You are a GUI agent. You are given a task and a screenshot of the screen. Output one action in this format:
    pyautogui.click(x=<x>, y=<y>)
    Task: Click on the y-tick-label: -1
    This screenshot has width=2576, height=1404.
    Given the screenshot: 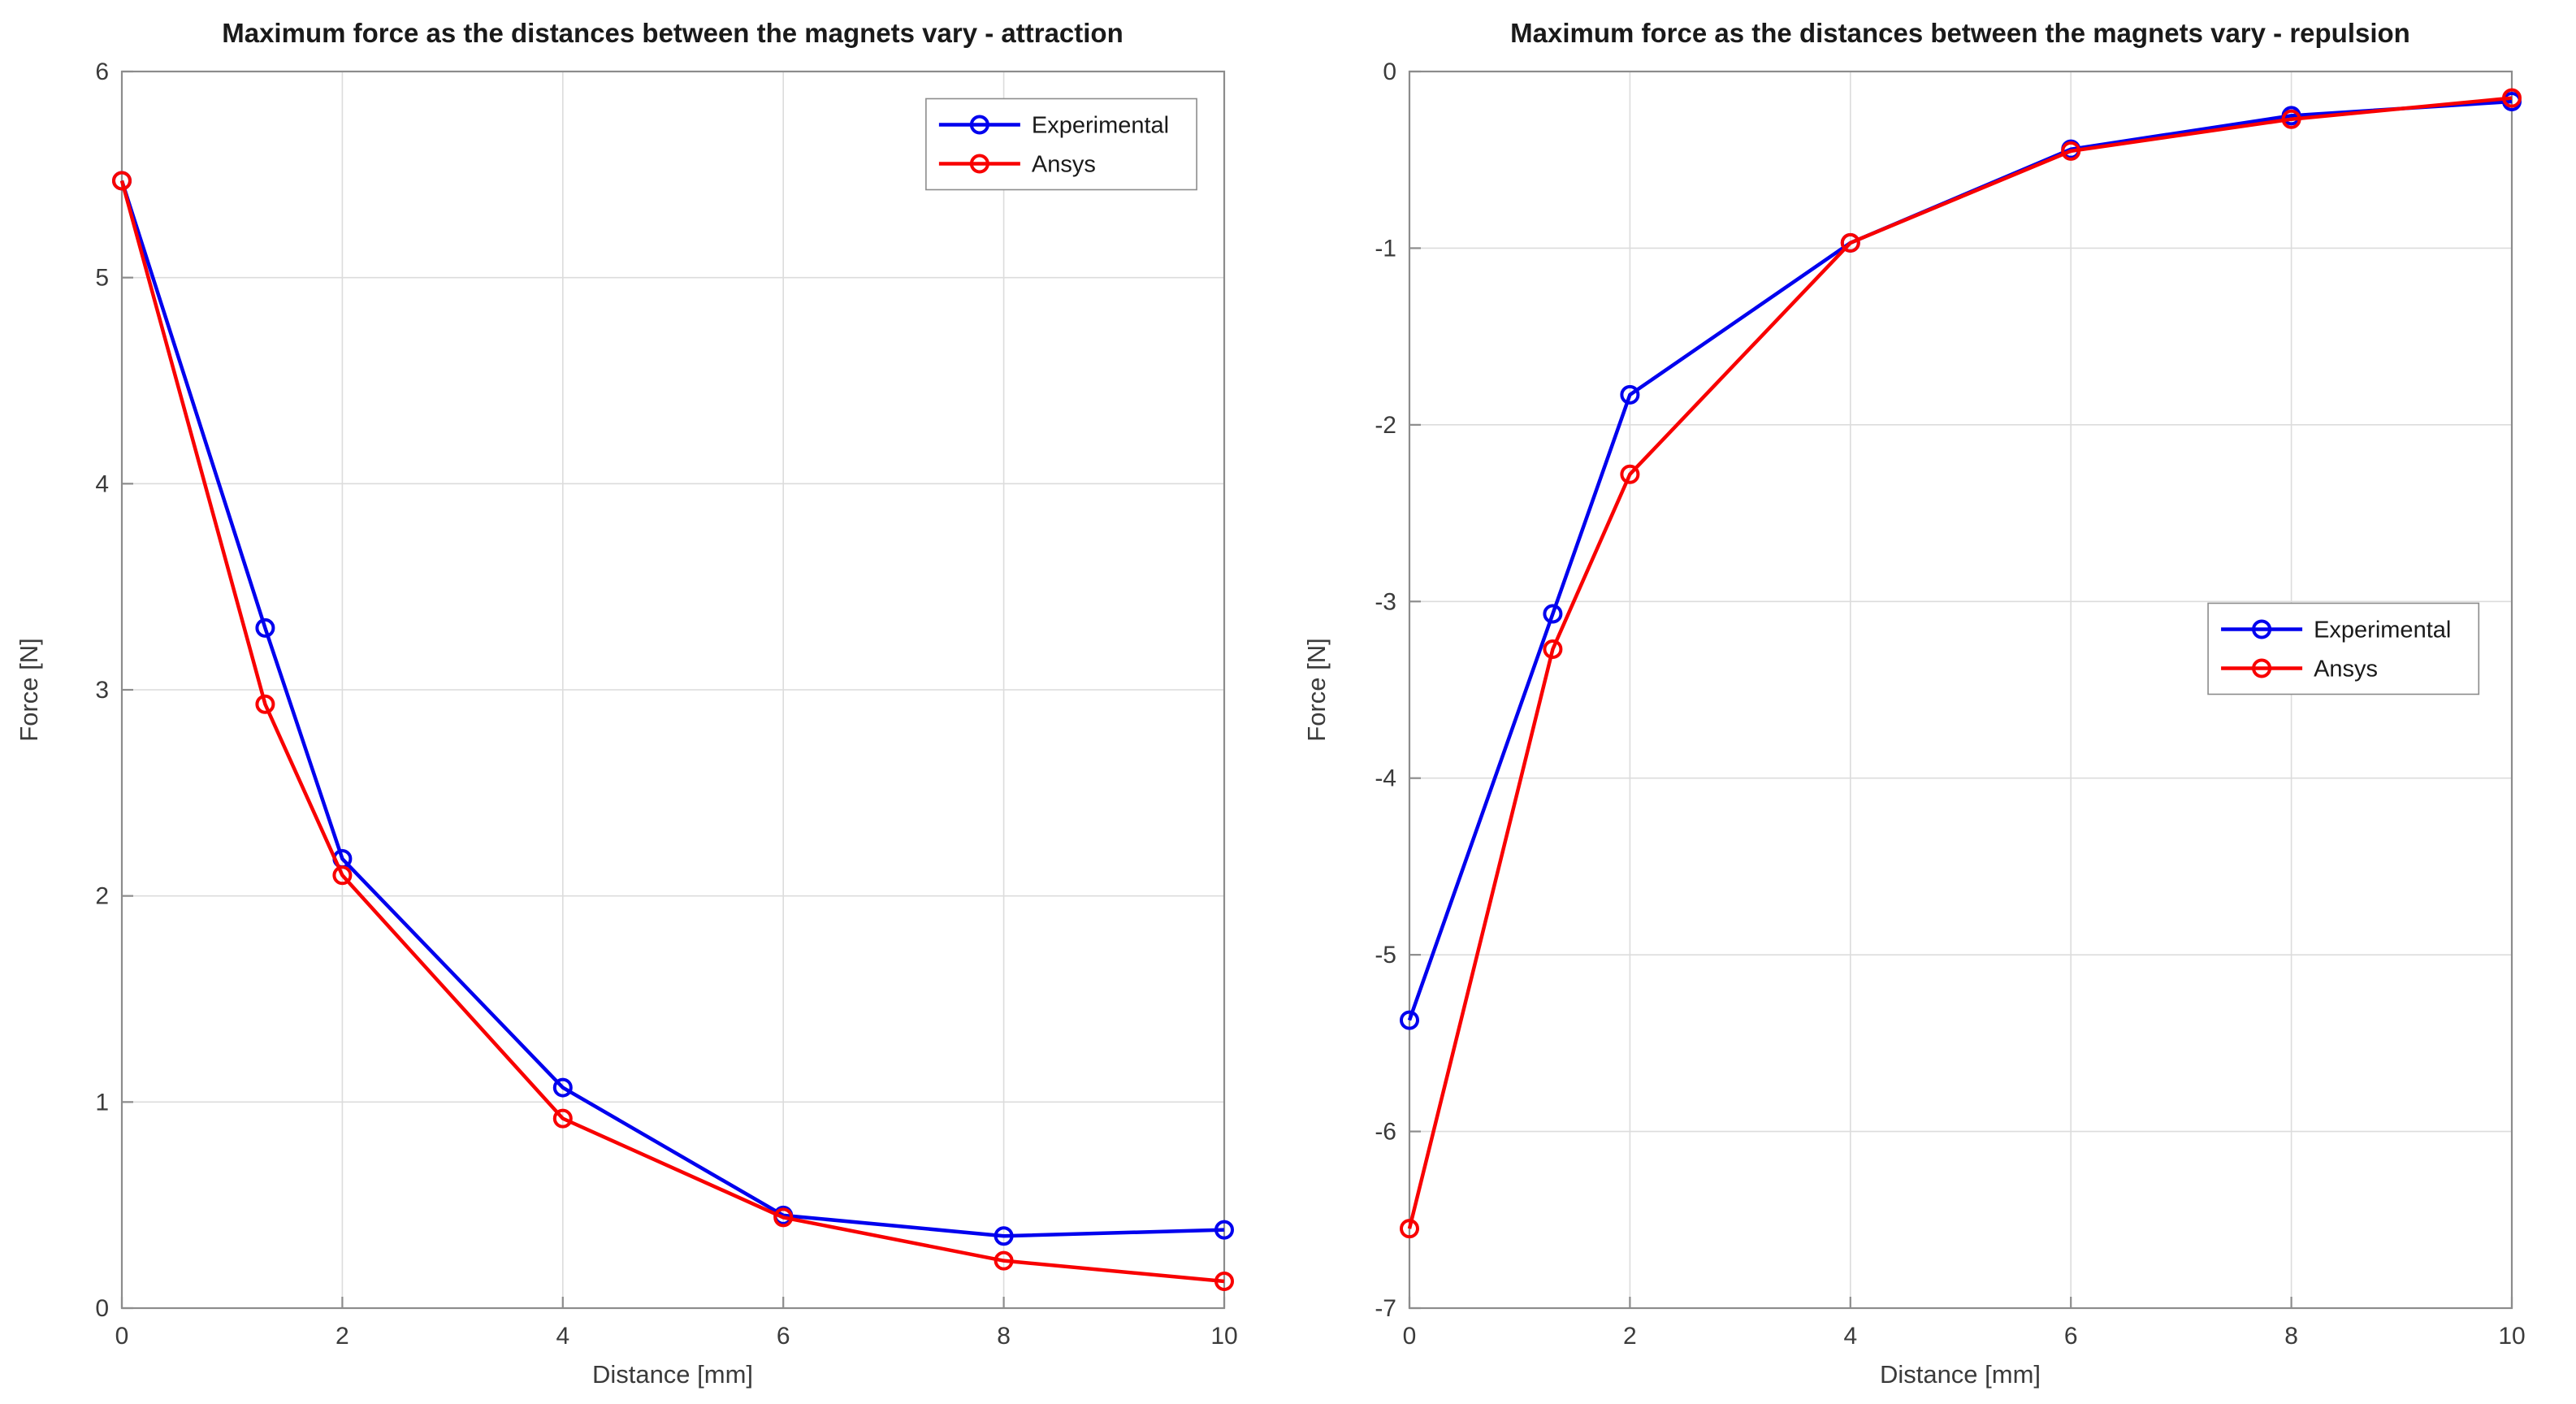 What is the action you would take?
    pyautogui.click(x=1385, y=249)
    